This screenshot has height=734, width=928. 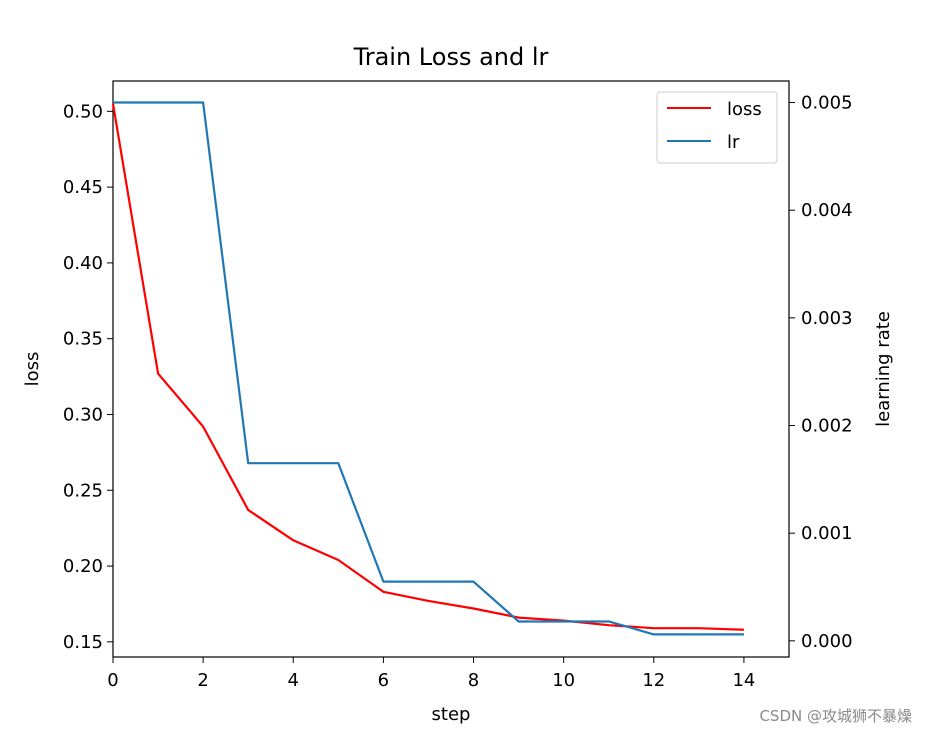 I want to click on legend-box, so click(x=717, y=127).